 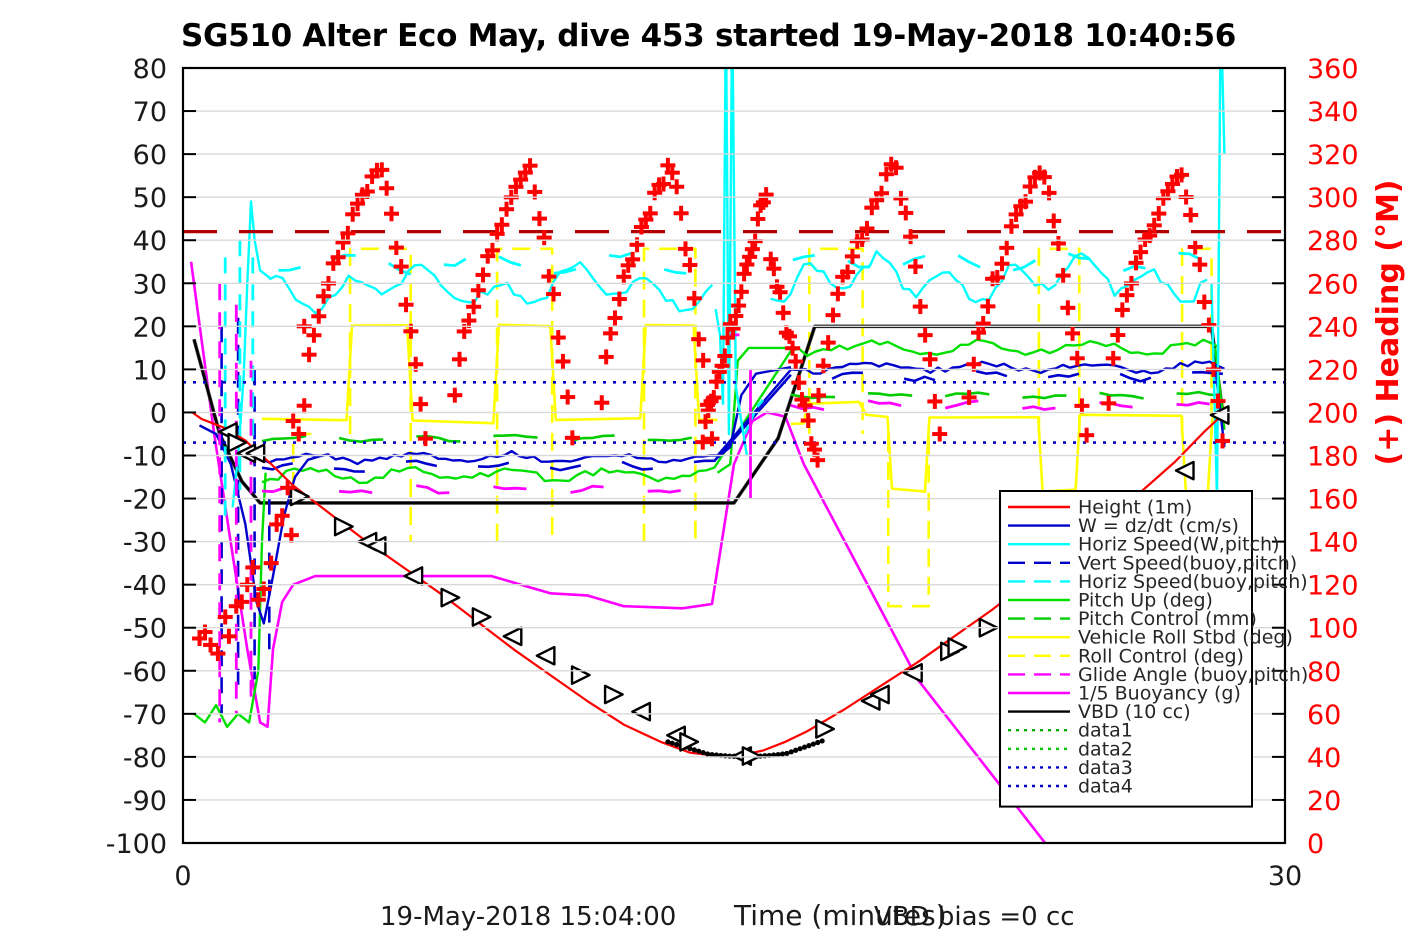 I want to click on legend-item: 1/5 Buoyancy (g), so click(x=1124, y=694).